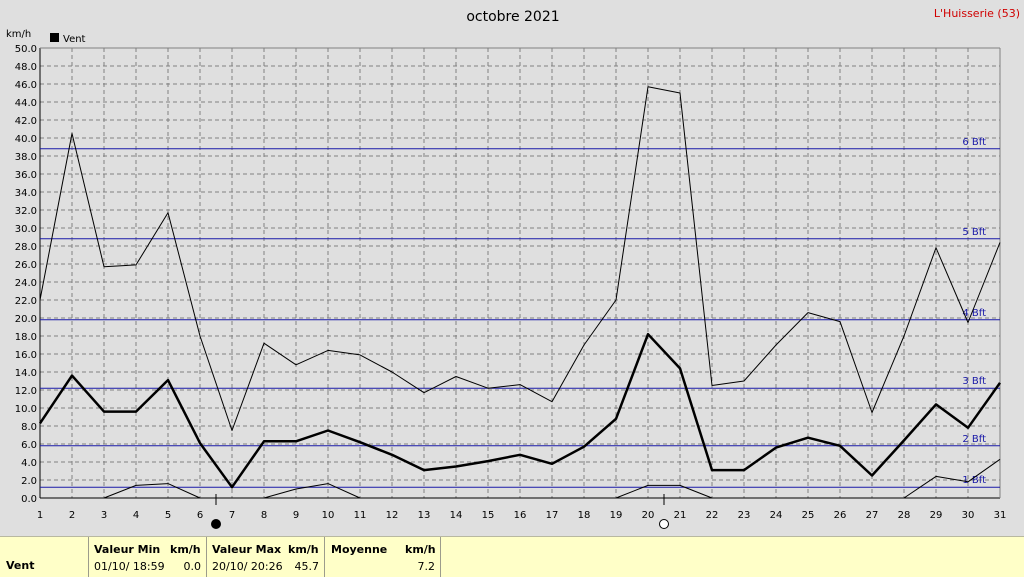 The image size is (1024, 577). What do you see at coordinates (730, 557) in the screenshot?
I see `summary-empty-cell` at bounding box center [730, 557].